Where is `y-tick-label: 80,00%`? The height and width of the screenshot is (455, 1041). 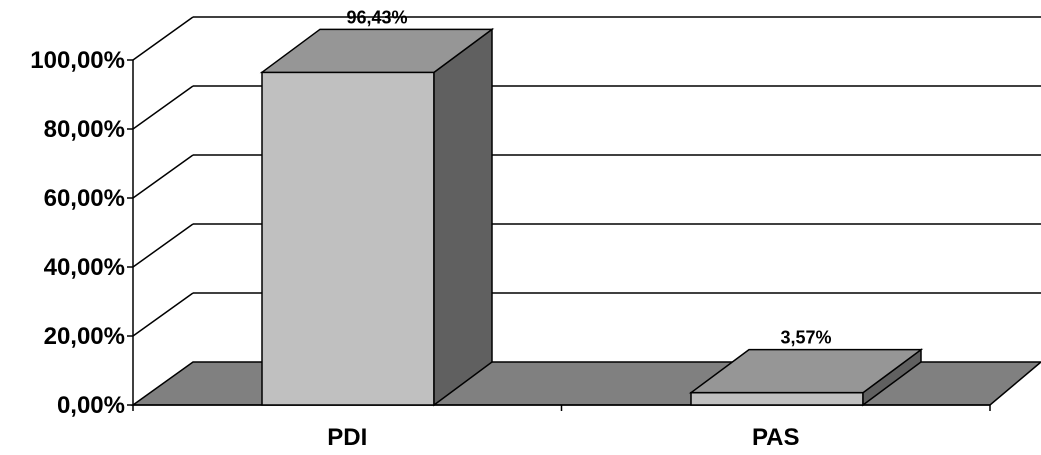 y-tick-label: 80,00% is located at coordinates (84, 129).